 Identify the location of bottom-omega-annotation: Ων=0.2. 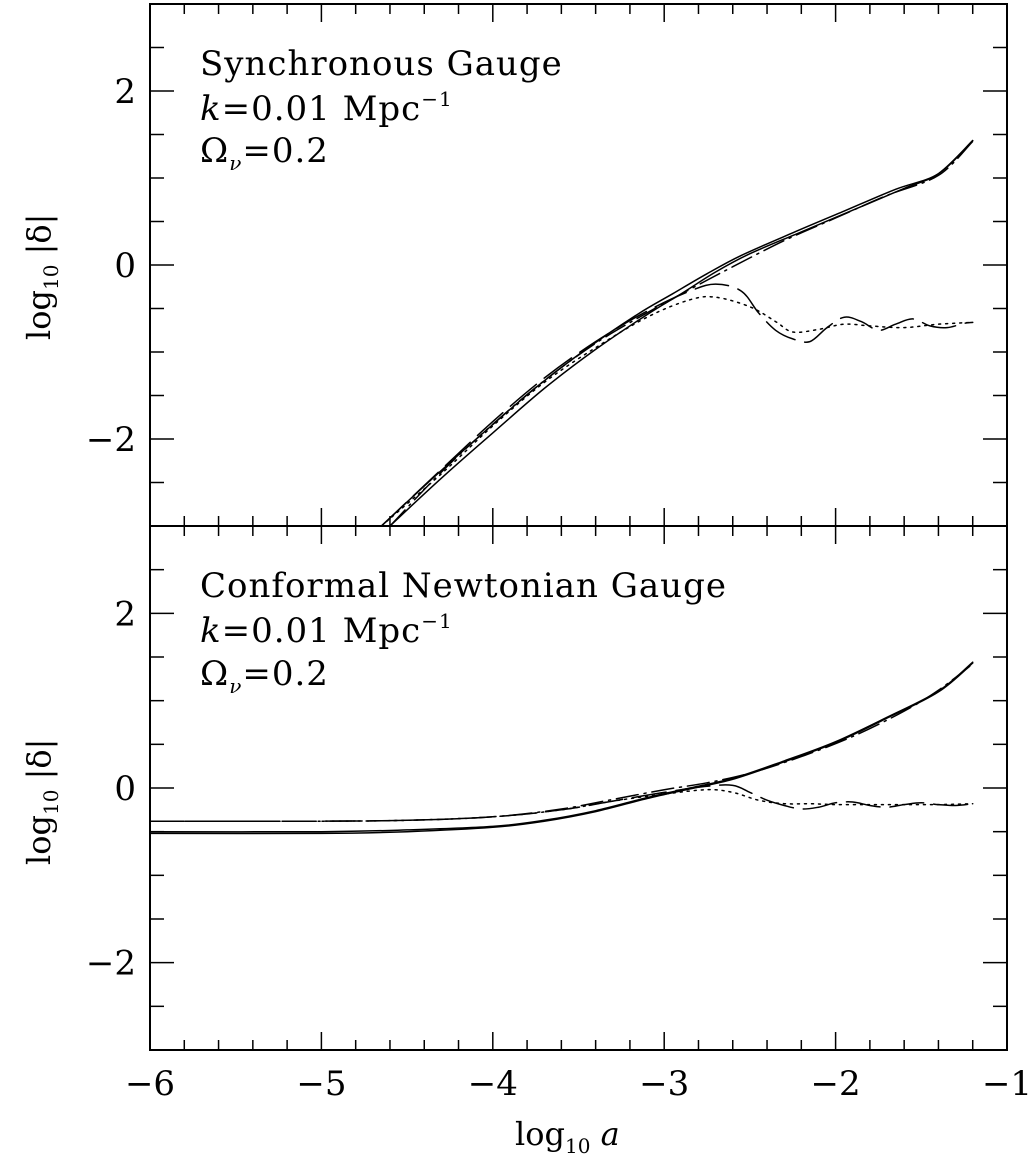
(264, 676).